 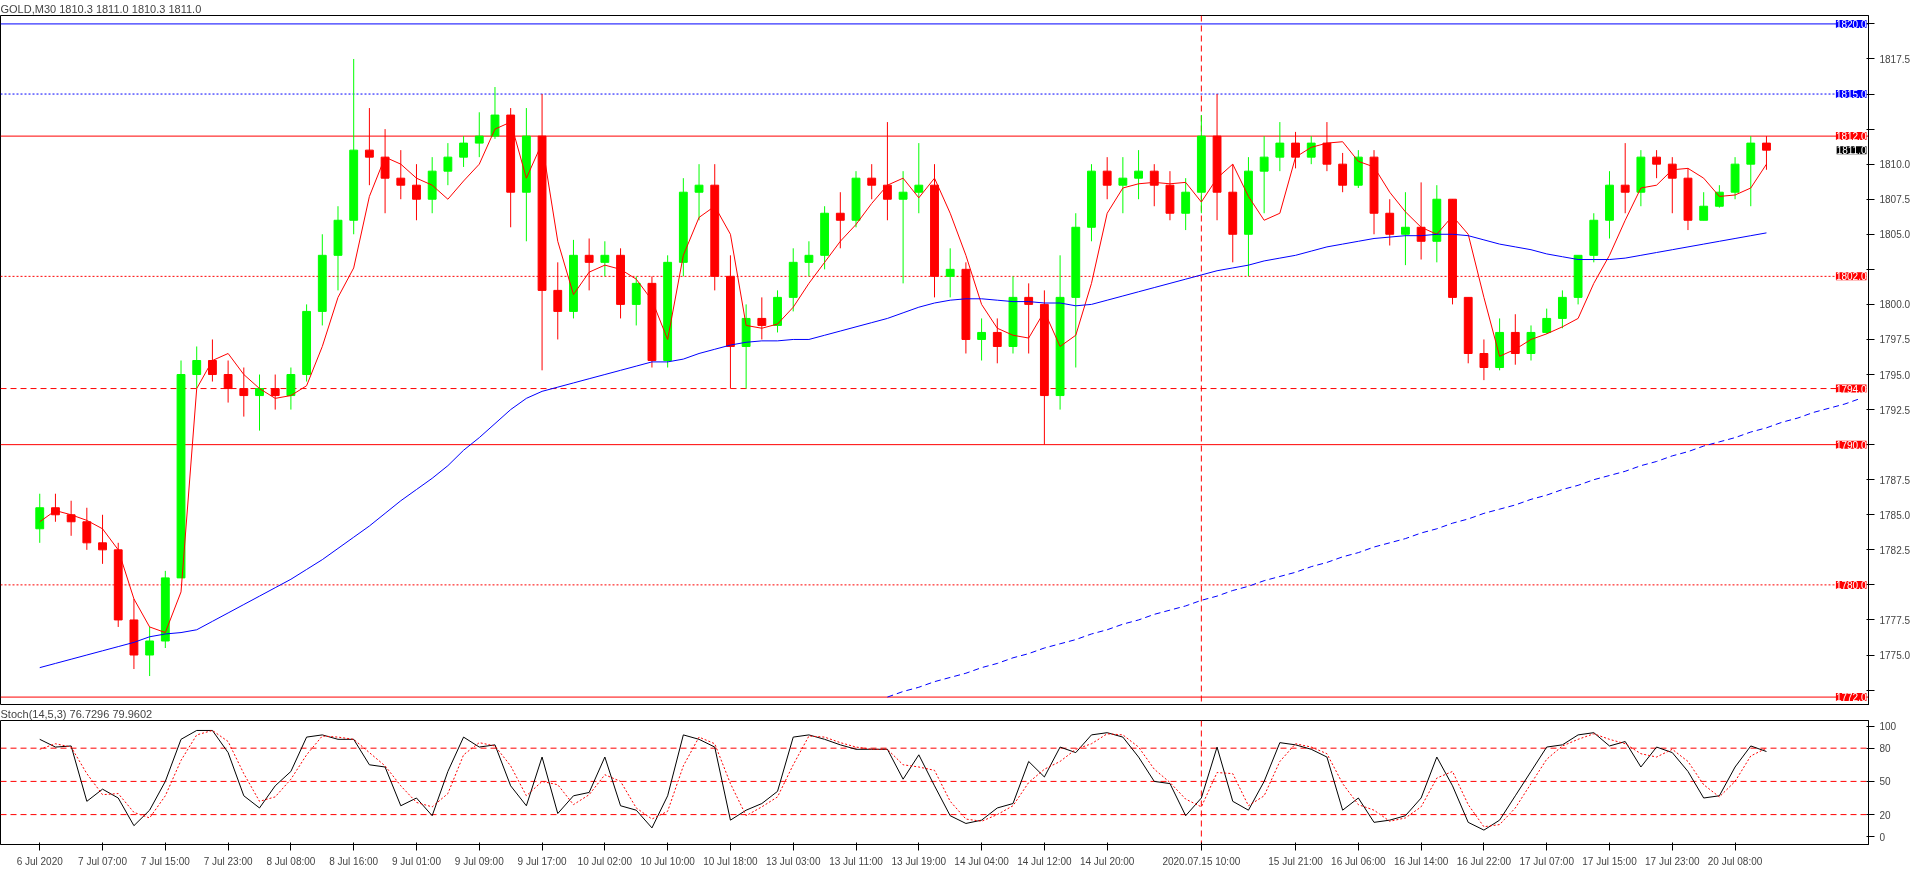 What do you see at coordinates (479, 861) in the screenshot?
I see `x-tick-label: 9 Jul 09:00` at bounding box center [479, 861].